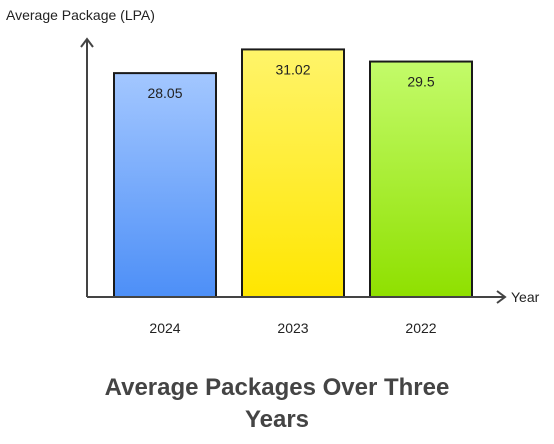 This screenshot has height=444, width=554. Describe the element at coordinates (277, 419) in the screenshot. I see `chart-title-line-2: Years` at that location.